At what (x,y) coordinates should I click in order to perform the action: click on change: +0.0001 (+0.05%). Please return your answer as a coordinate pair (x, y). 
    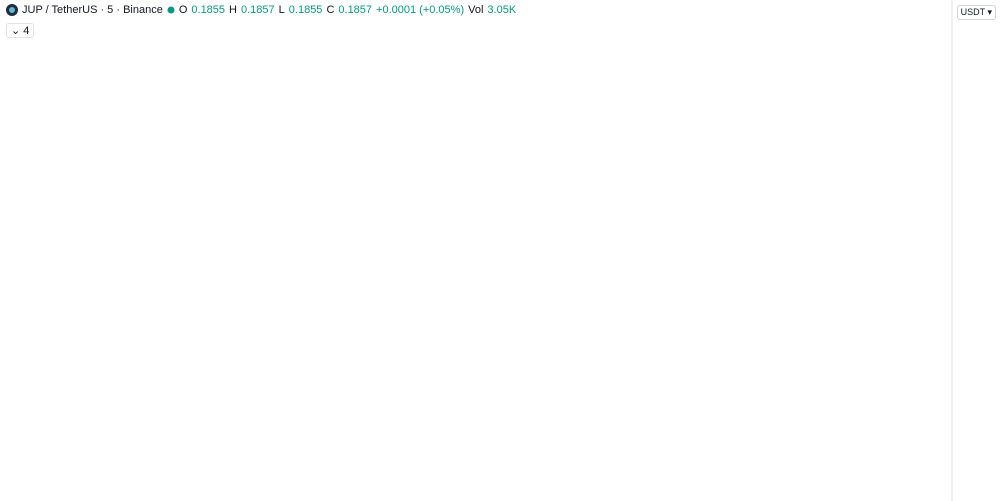
    Looking at the image, I should click on (420, 10).